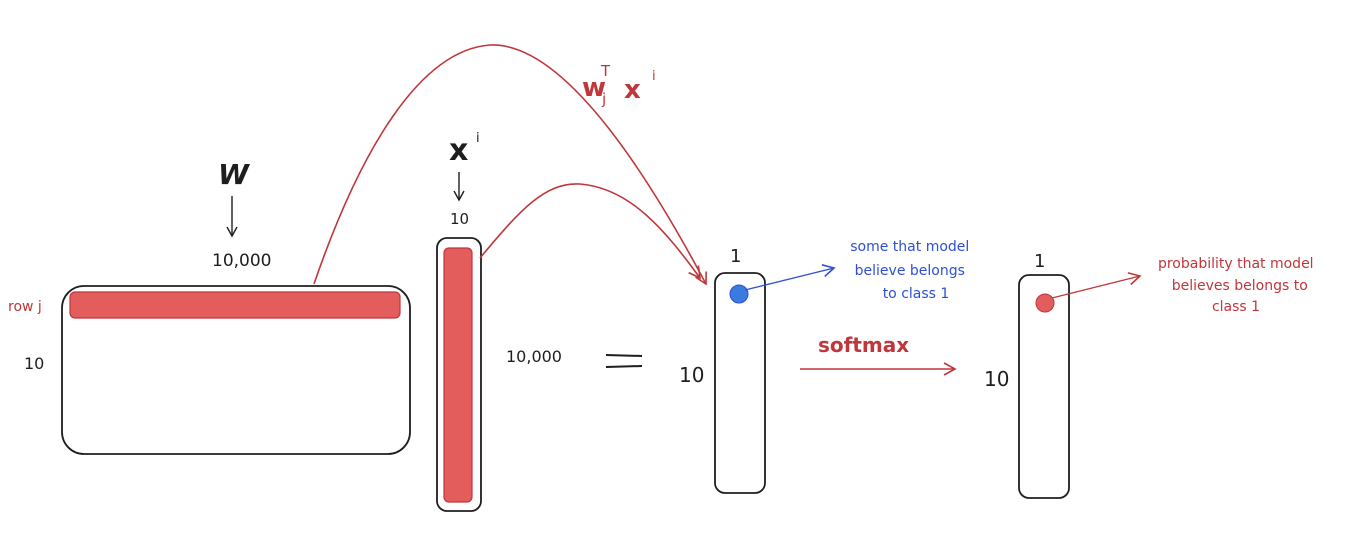 The height and width of the screenshot is (546, 1368). I want to click on blue-annotation-line-3: to class 1, so click(916, 294).